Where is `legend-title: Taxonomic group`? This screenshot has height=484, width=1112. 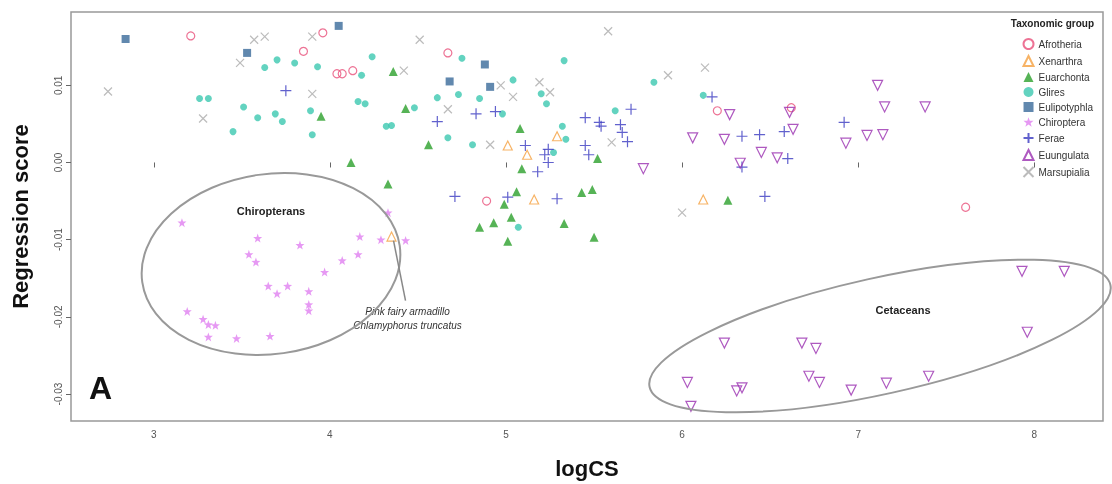
legend-title: Taxonomic group is located at coordinates (1052, 23).